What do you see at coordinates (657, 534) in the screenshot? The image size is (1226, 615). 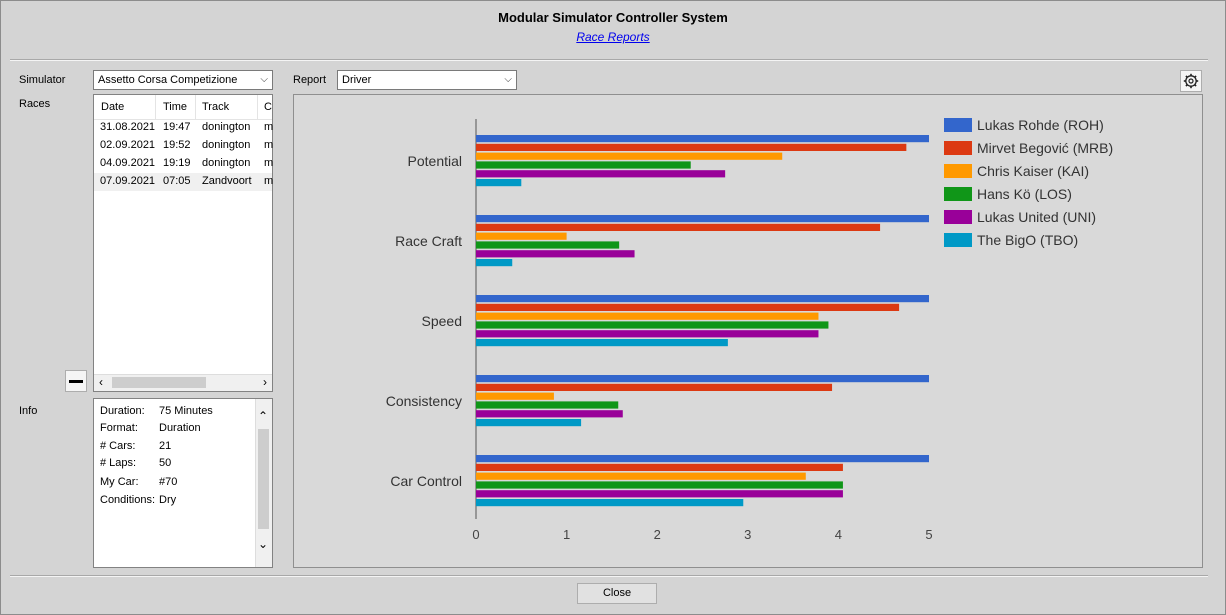 I see `x-tick-label: 2` at bounding box center [657, 534].